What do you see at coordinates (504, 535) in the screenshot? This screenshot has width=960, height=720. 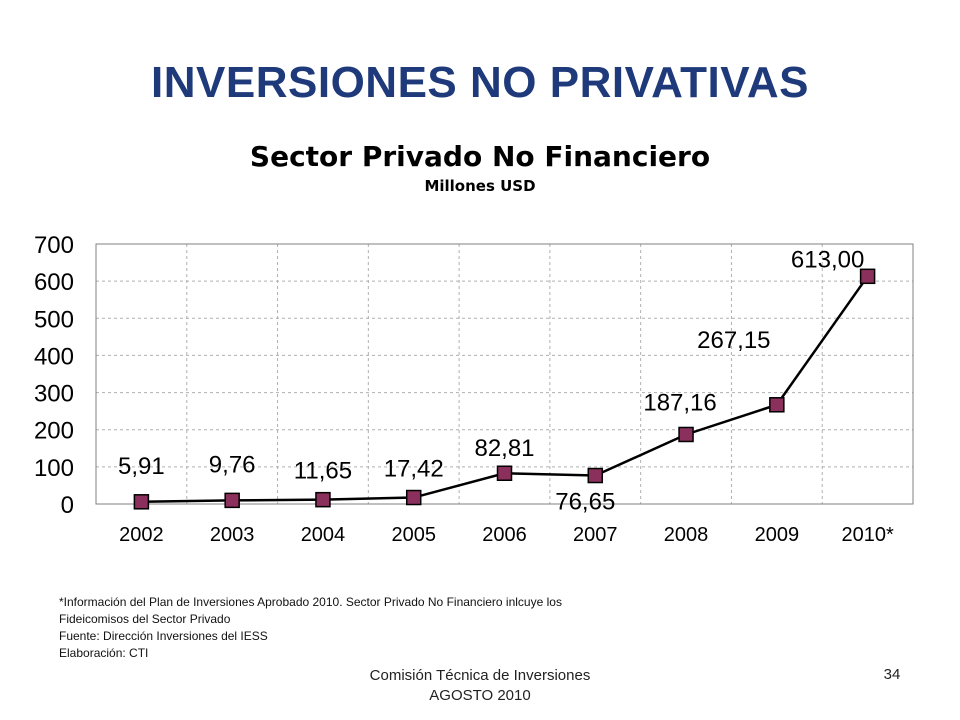 I see `x-tick-label: 2006` at bounding box center [504, 535].